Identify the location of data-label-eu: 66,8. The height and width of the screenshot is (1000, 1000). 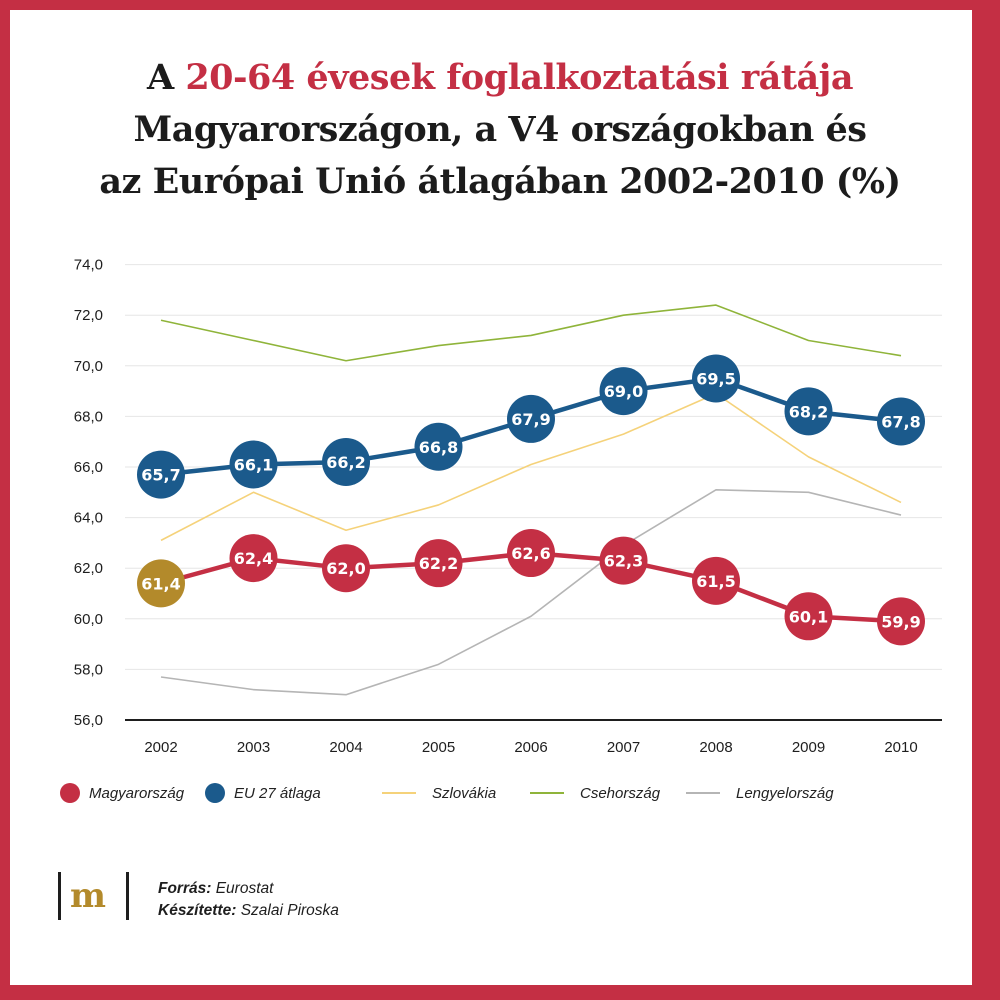
(438, 447).